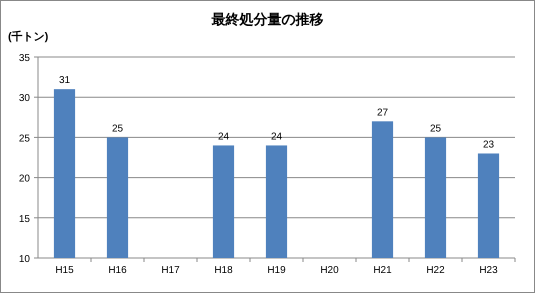 This screenshot has width=535, height=293. What do you see at coordinates (224, 270) in the screenshot?
I see `x-tick-label: H18` at bounding box center [224, 270].